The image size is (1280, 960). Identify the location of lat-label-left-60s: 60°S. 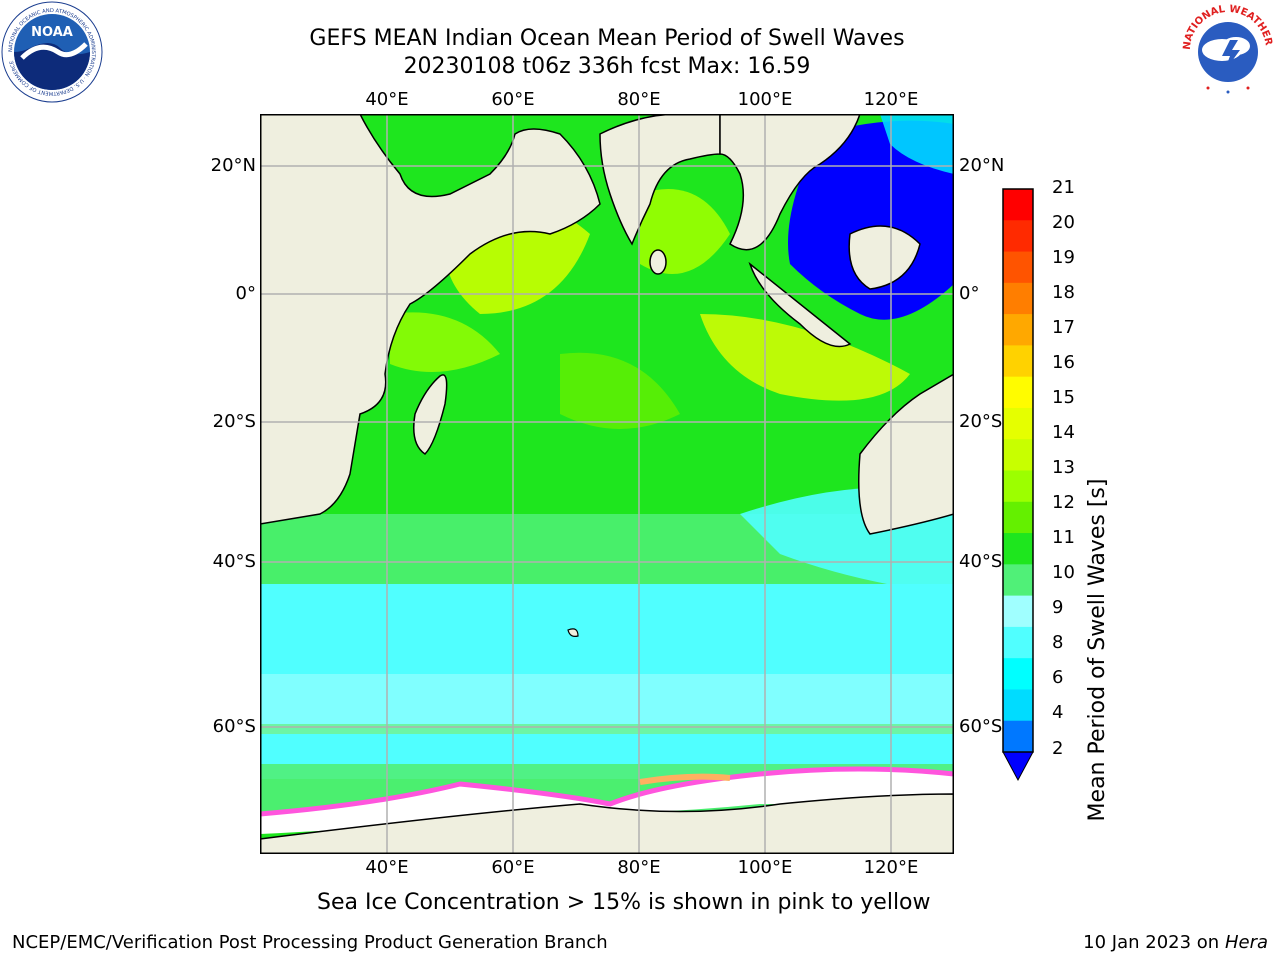
(234, 726).